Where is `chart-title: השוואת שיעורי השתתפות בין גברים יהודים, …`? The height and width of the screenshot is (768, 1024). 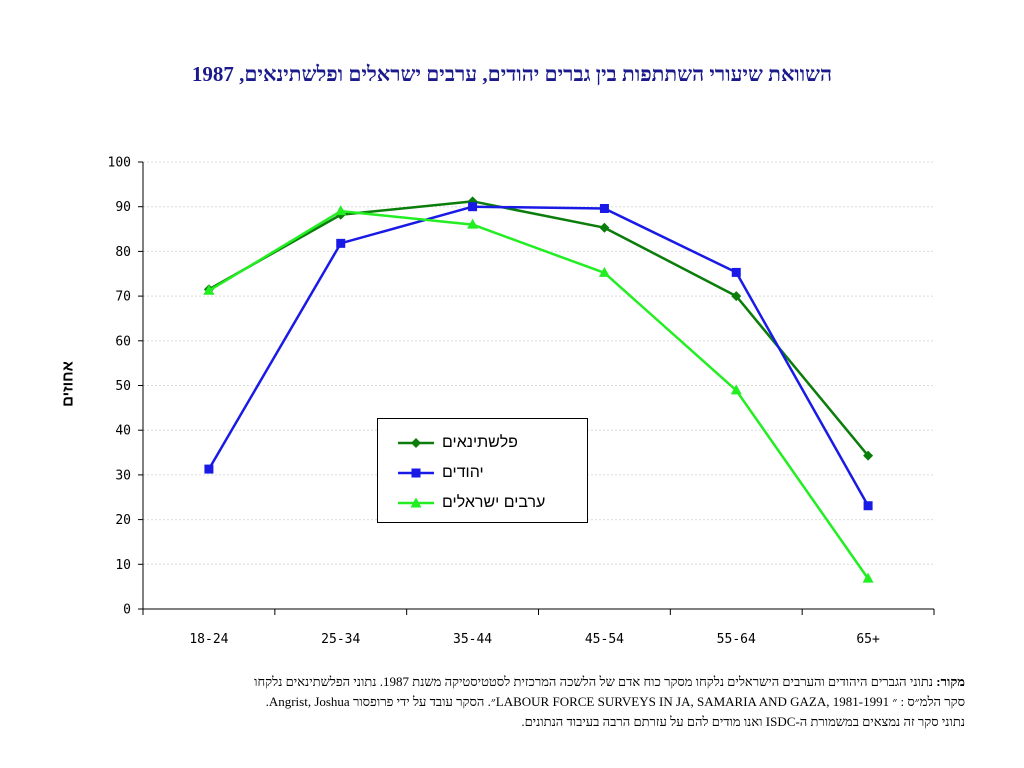 chart-title: השוואת שיעורי השתתפות בין גברים יהודים, … is located at coordinates (512, 74).